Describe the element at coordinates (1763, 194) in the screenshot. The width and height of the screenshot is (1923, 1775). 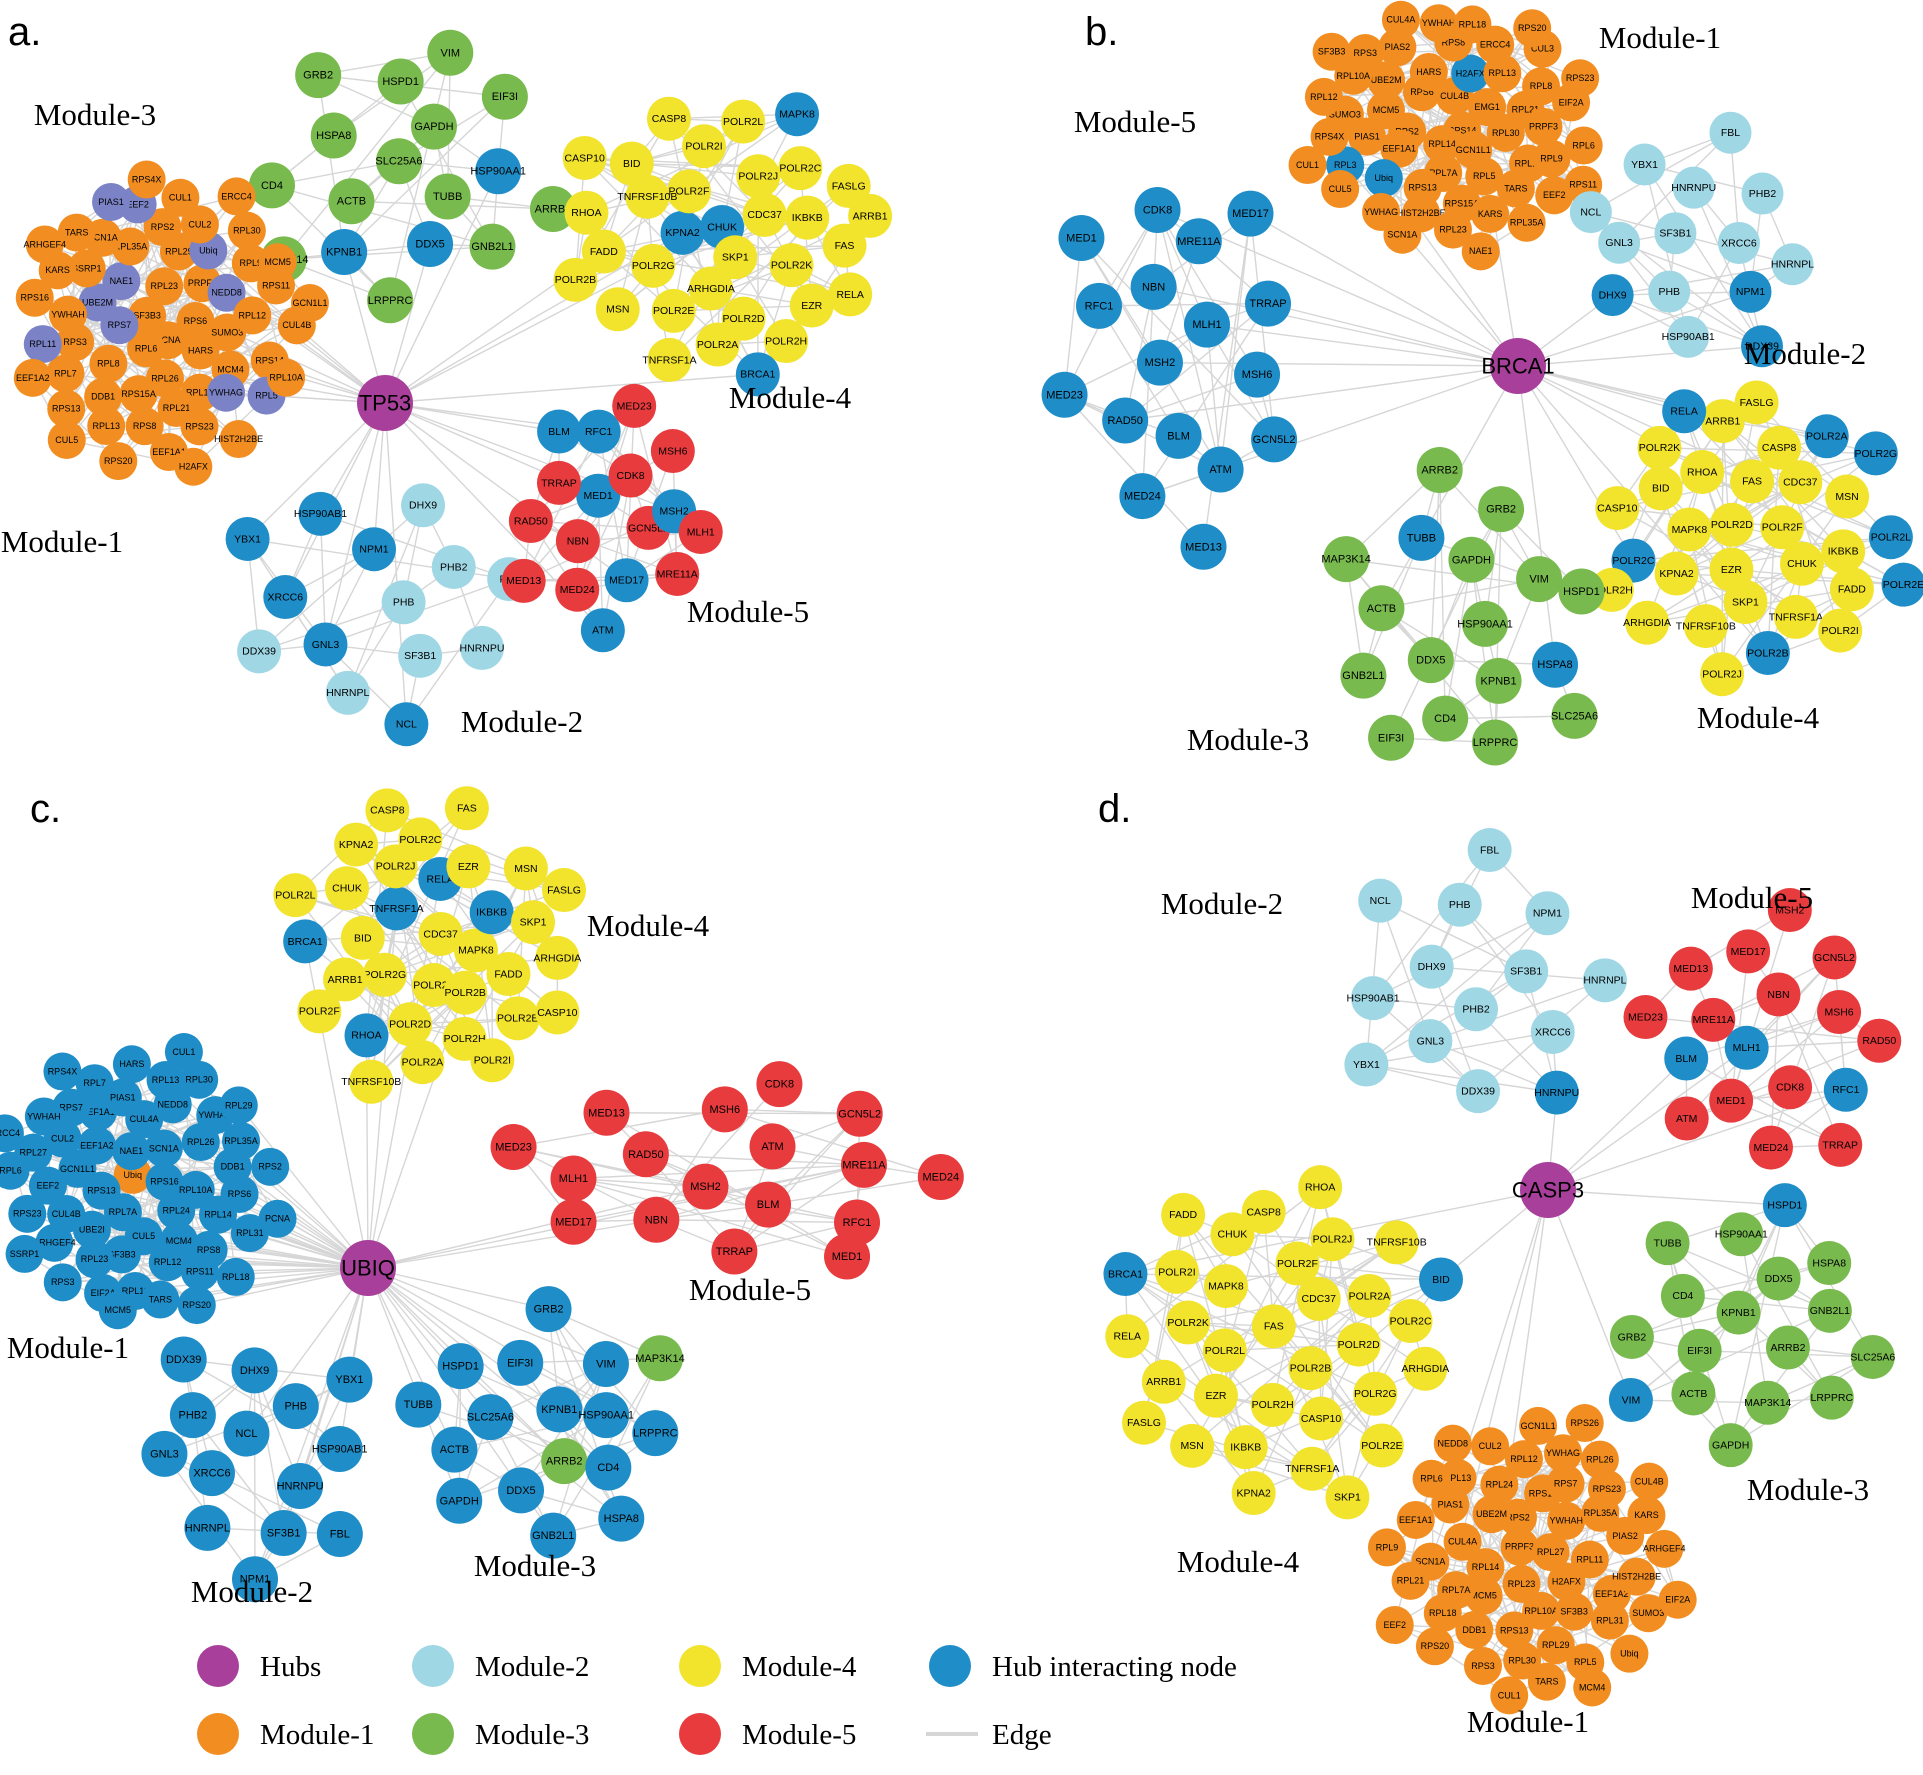
I see `node-label: PHB2` at that location.